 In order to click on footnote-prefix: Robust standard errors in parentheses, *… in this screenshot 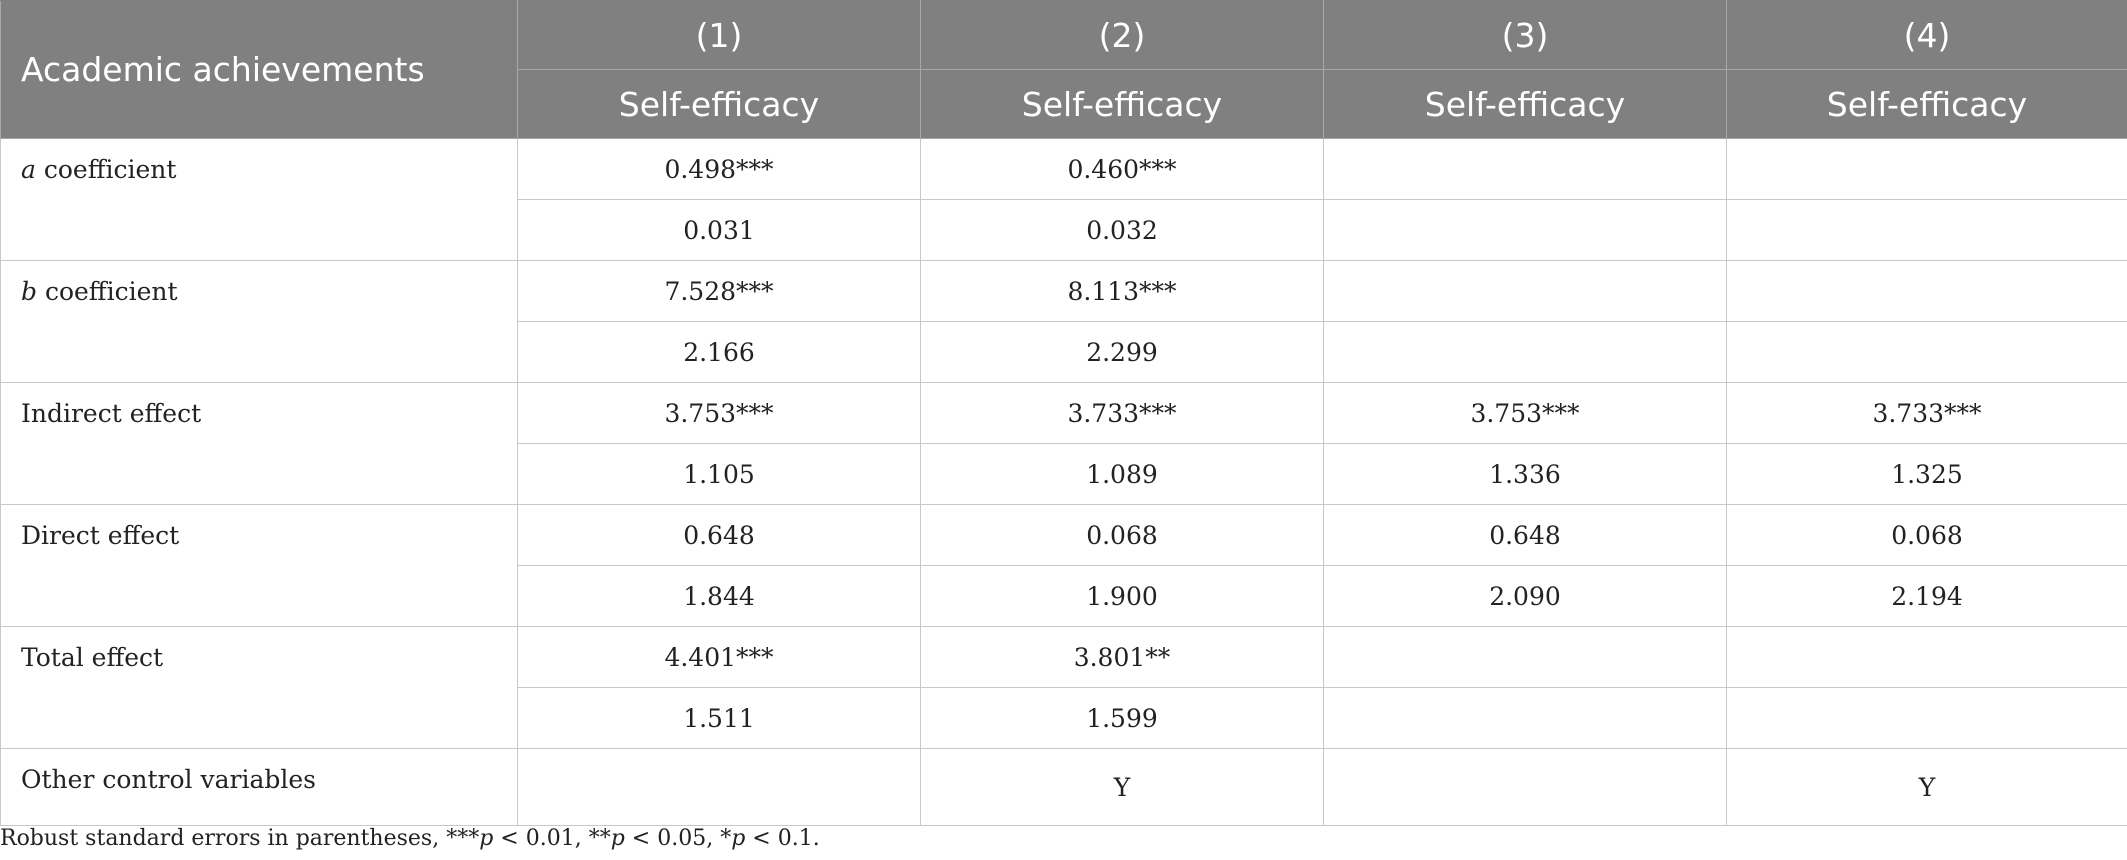, I will do `click(240, 838)`.